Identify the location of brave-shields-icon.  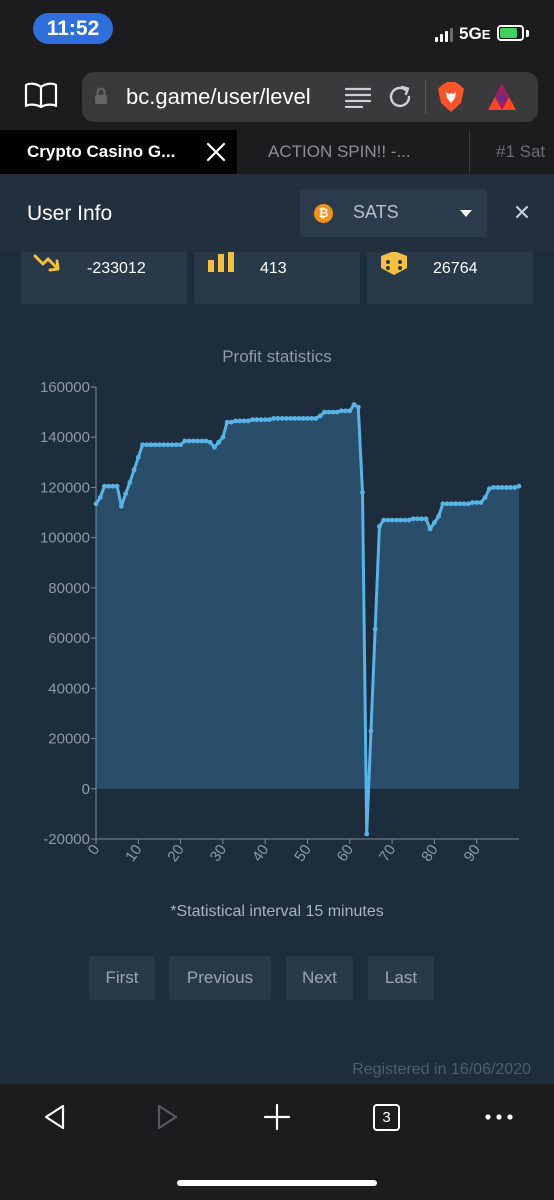
(451, 97).